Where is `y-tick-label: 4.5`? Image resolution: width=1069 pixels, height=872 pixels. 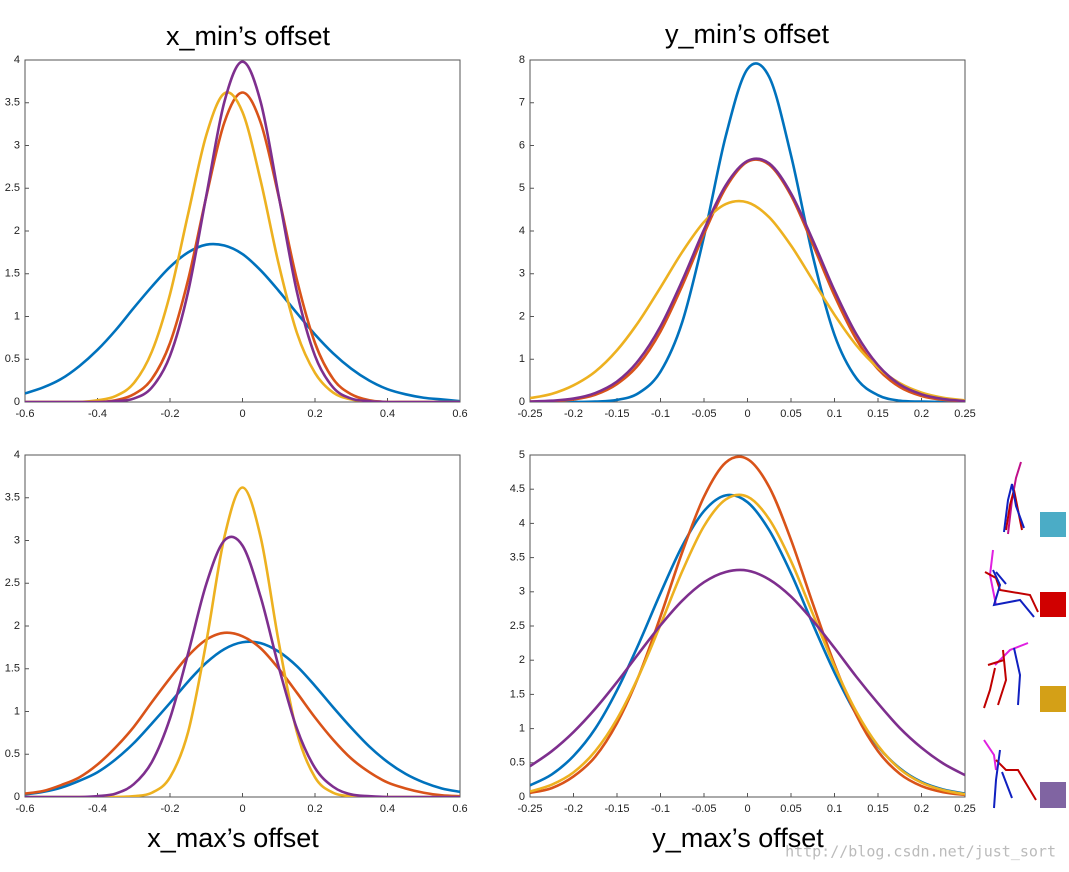 y-tick-label: 4.5 is located at coordinates (517, 489).